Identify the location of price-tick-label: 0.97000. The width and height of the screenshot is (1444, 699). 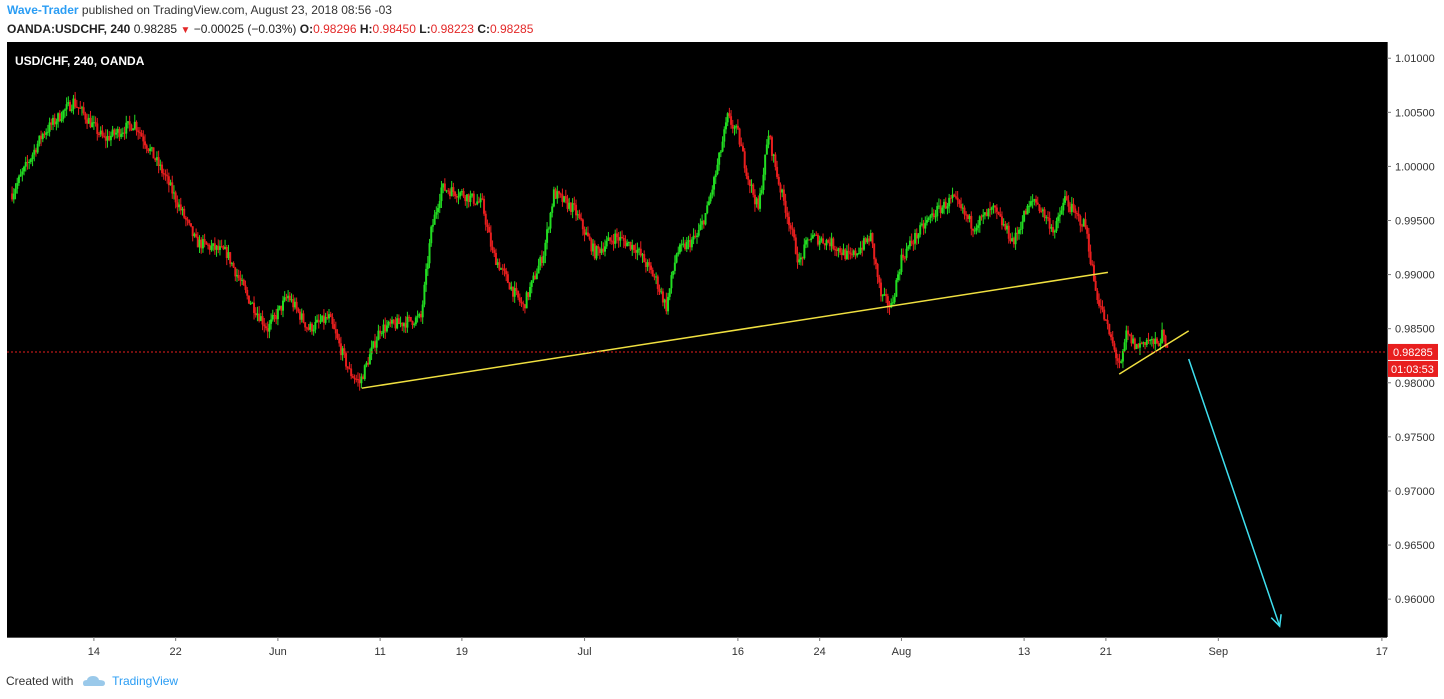
(1415, 492).